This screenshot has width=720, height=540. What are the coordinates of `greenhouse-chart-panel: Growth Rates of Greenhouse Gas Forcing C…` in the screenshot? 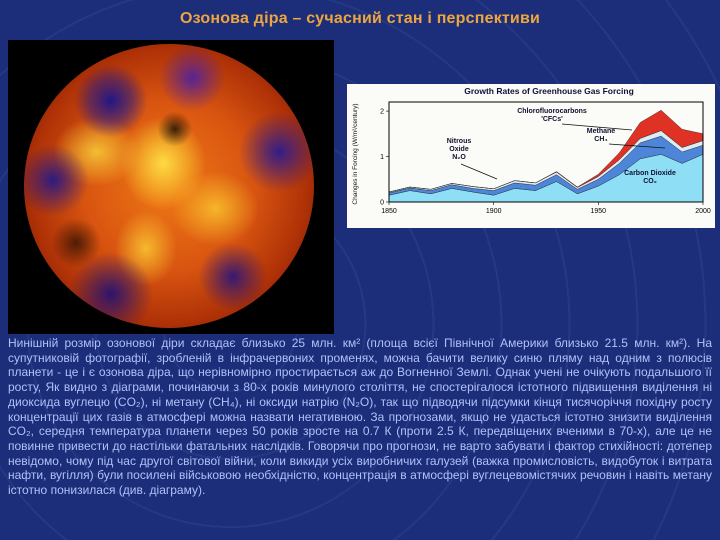 It's located at (531, 156).